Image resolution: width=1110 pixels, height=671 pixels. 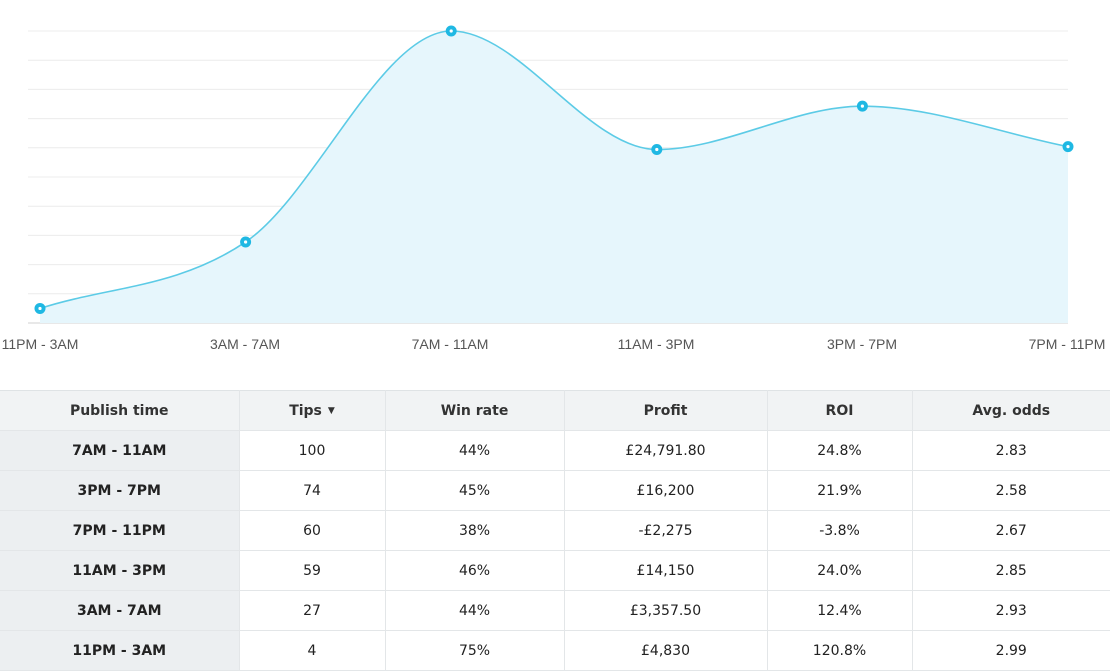 I want to click on col-header-tips: Tips ▼, so click(x=312, y=410).